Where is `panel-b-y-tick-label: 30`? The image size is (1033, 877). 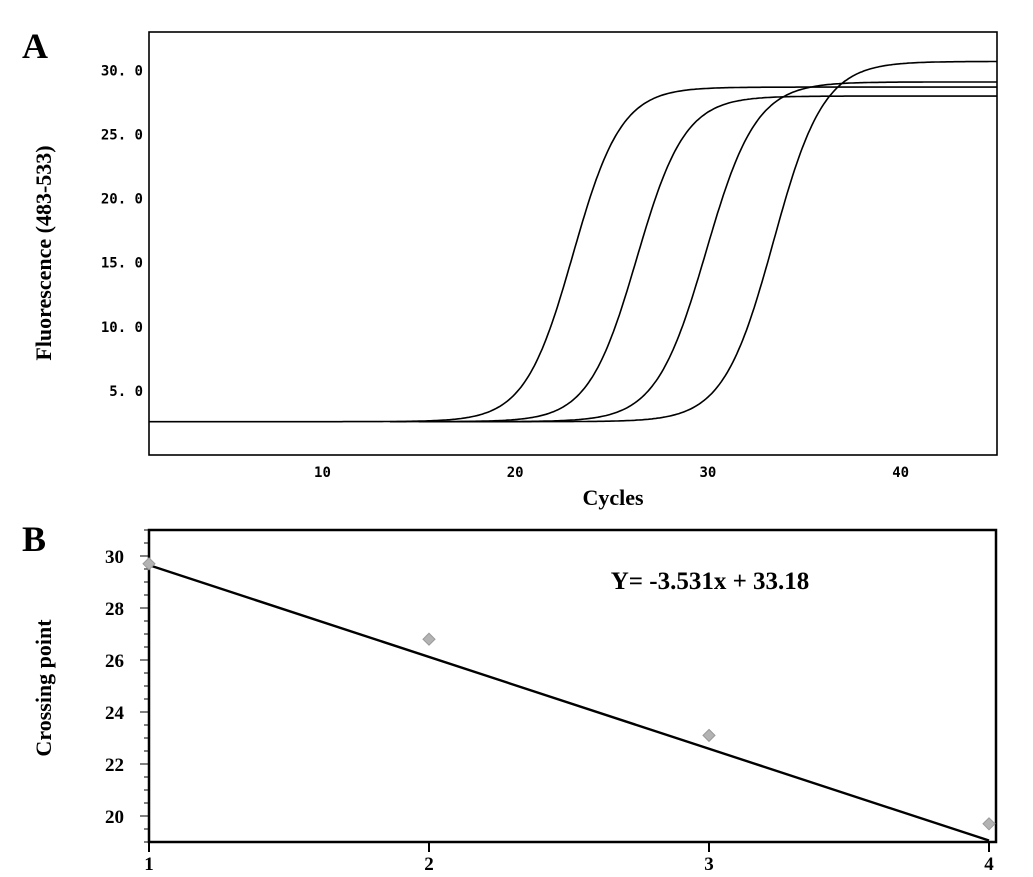 panel-b-y-tick-label: 30 is located at coordinates (114, 557).